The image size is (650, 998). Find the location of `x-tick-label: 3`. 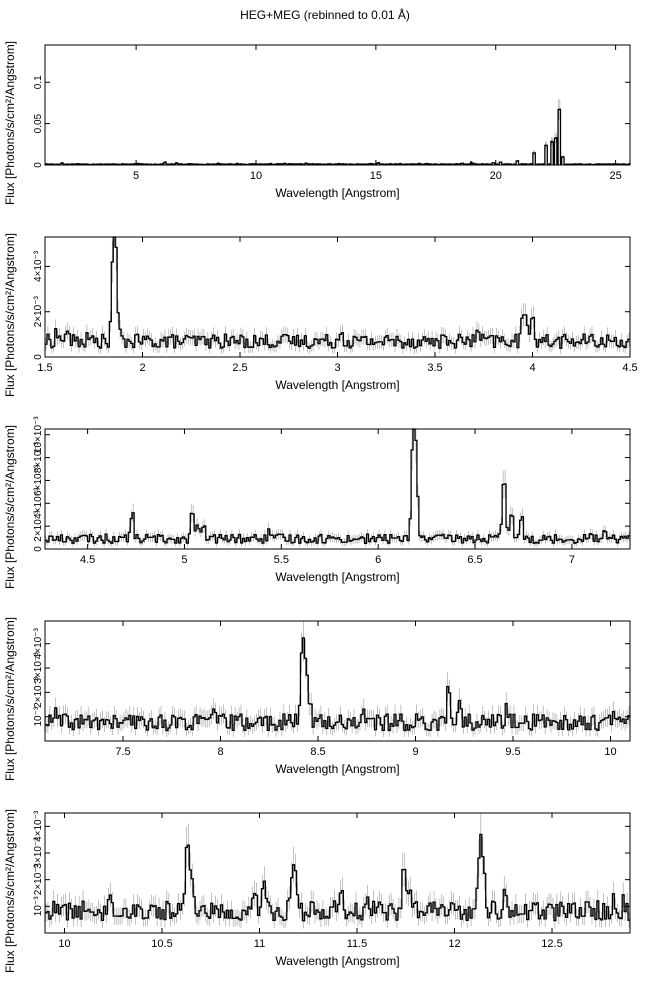

x-tick-label: 3 is located at coordinates (337, 368).